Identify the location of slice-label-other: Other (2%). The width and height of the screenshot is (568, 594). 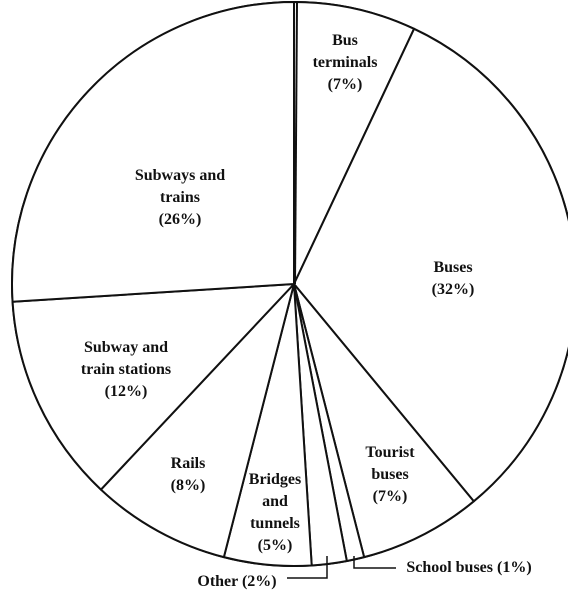
(236, 581).